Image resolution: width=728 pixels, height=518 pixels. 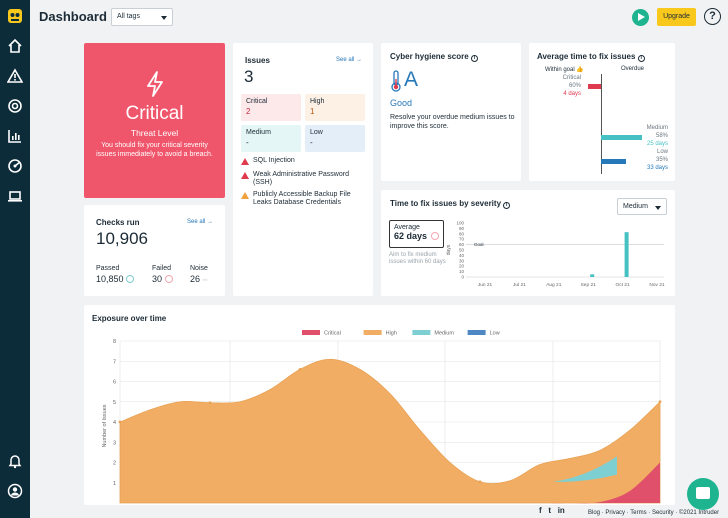 What do you see at coordinates (15, 46) in the screenshot?
I see `home-icon` at bounding box center [15, 46].